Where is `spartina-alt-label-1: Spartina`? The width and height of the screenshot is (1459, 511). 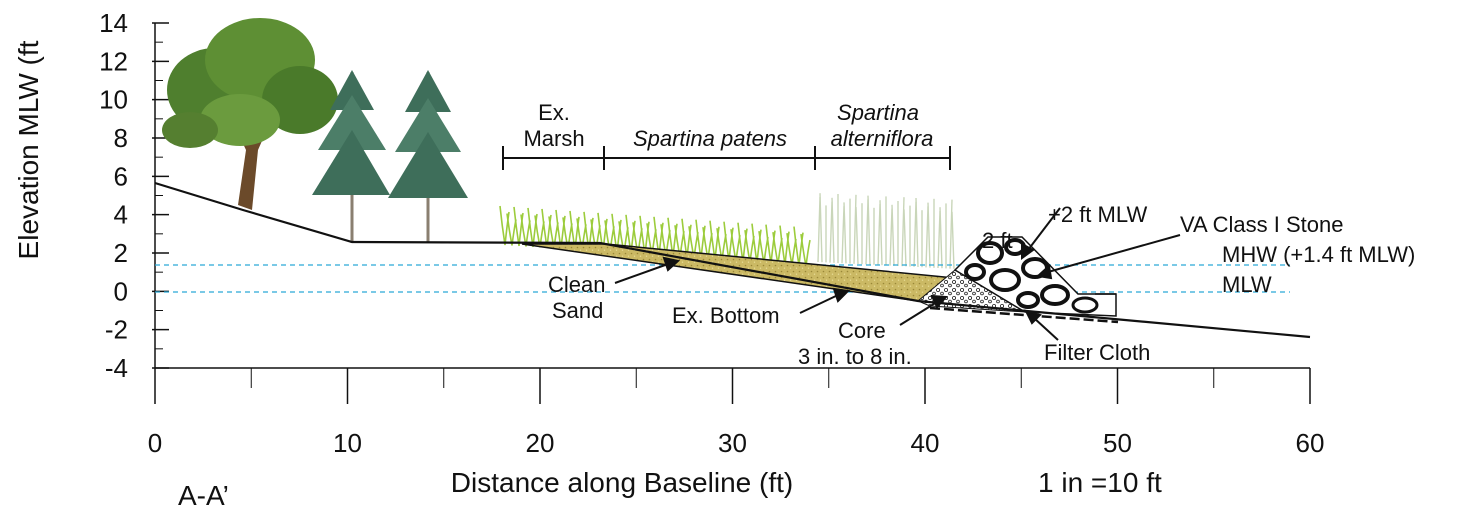
spartina-alt-label-1: Spartina is located at coordinates (878, 112).